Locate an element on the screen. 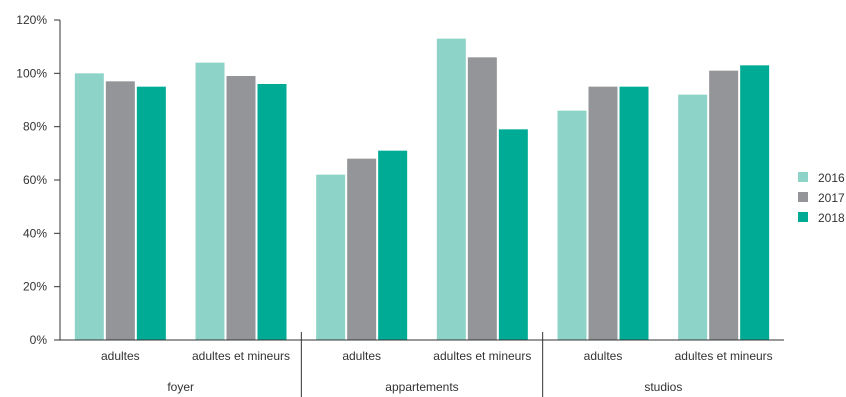  y-tick-label: 60% is located at coordinates (35, 180).